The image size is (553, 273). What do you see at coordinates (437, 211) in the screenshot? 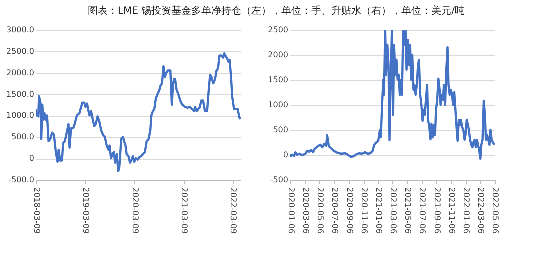
I see `x-tick-label: 2021-09-06` at bounding box center [437, 211].